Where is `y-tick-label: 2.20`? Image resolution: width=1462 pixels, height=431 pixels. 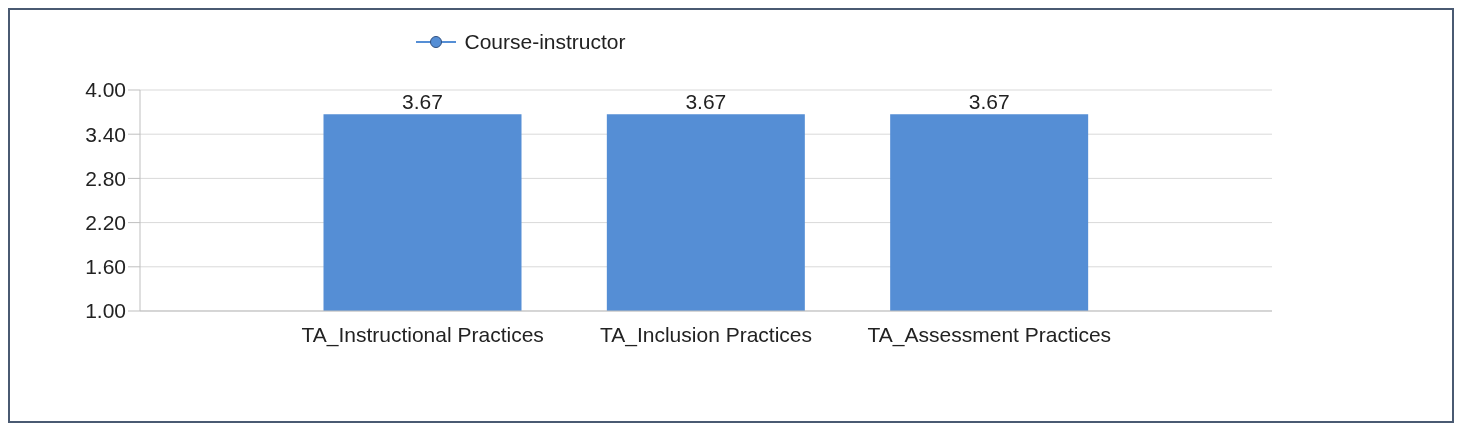
y-tick-label: 2.20 is located at coordinates (105, 223).